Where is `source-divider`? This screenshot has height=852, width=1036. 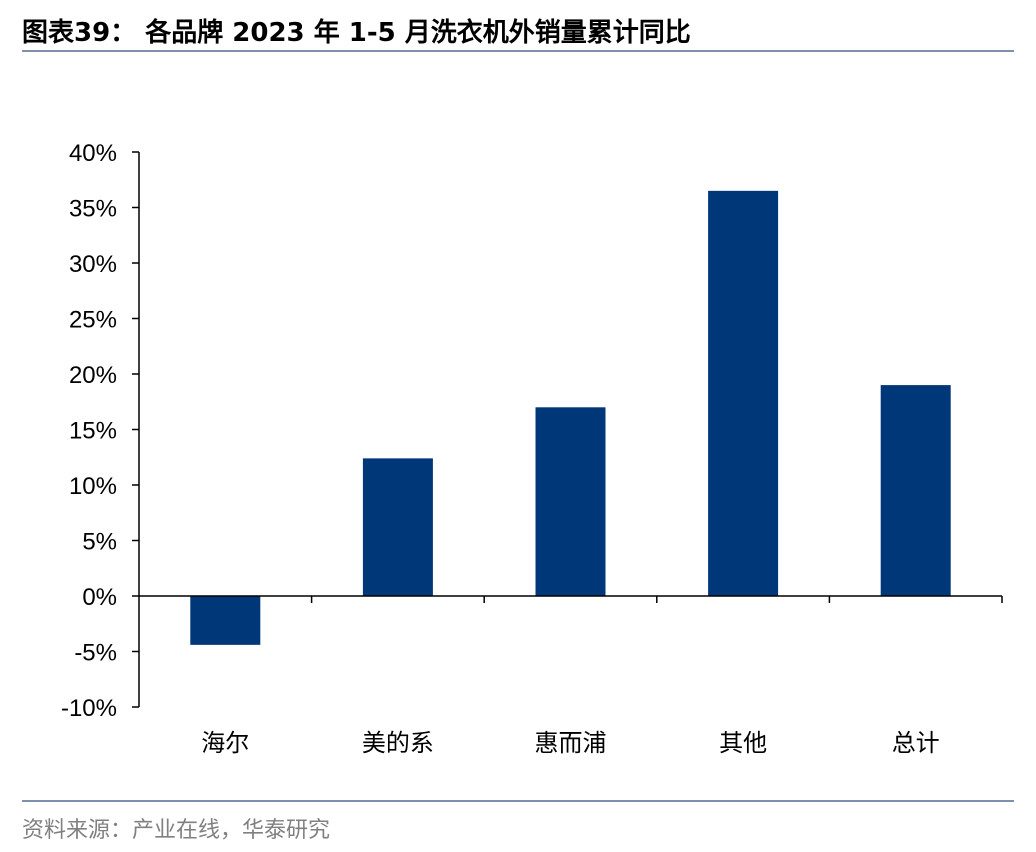
source-divider is located at coordinates (518, 801).